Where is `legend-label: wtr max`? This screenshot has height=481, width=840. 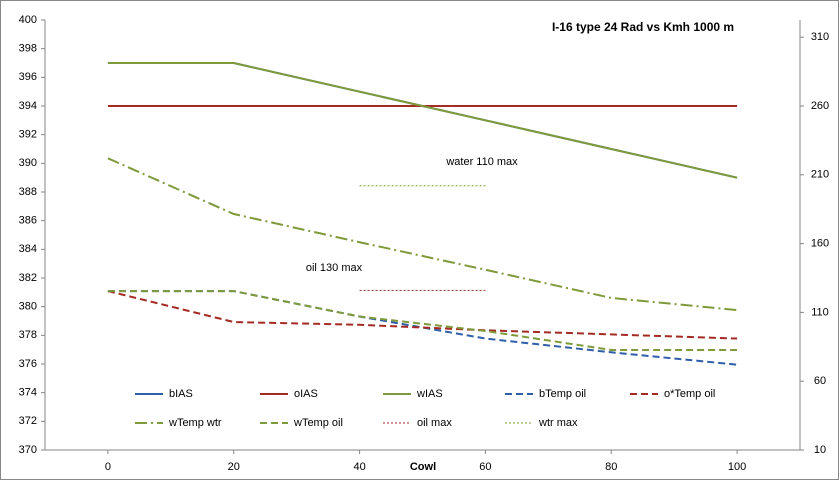
legend-label: wtr max is located at coordinates (558, 423).